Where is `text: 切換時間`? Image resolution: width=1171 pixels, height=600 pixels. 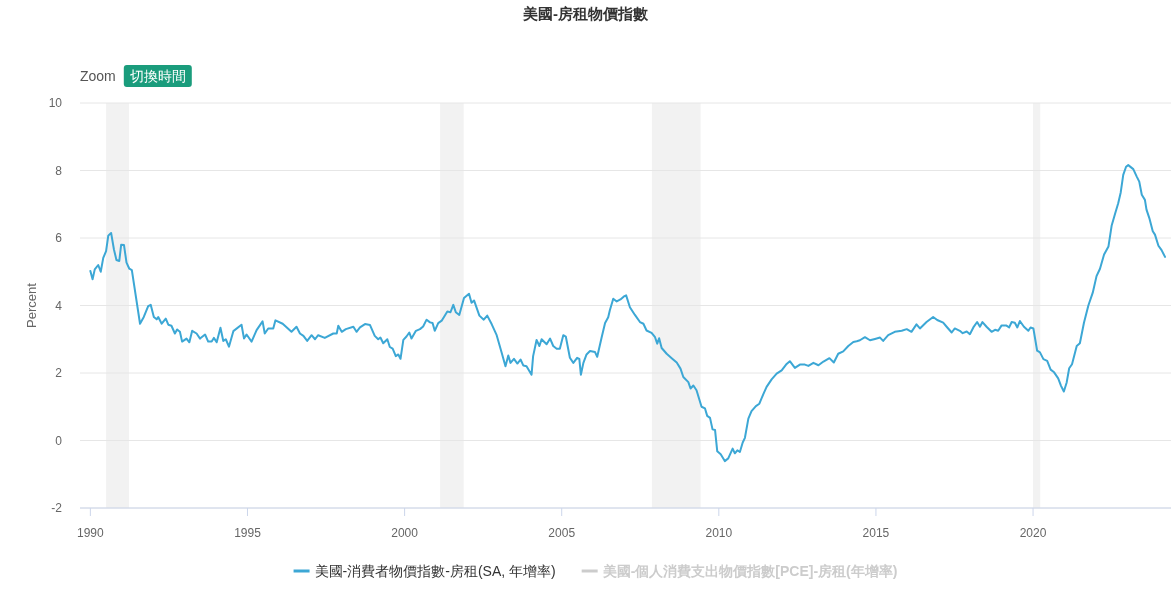 text: 切換時間 is located at coordinates (157, 76).